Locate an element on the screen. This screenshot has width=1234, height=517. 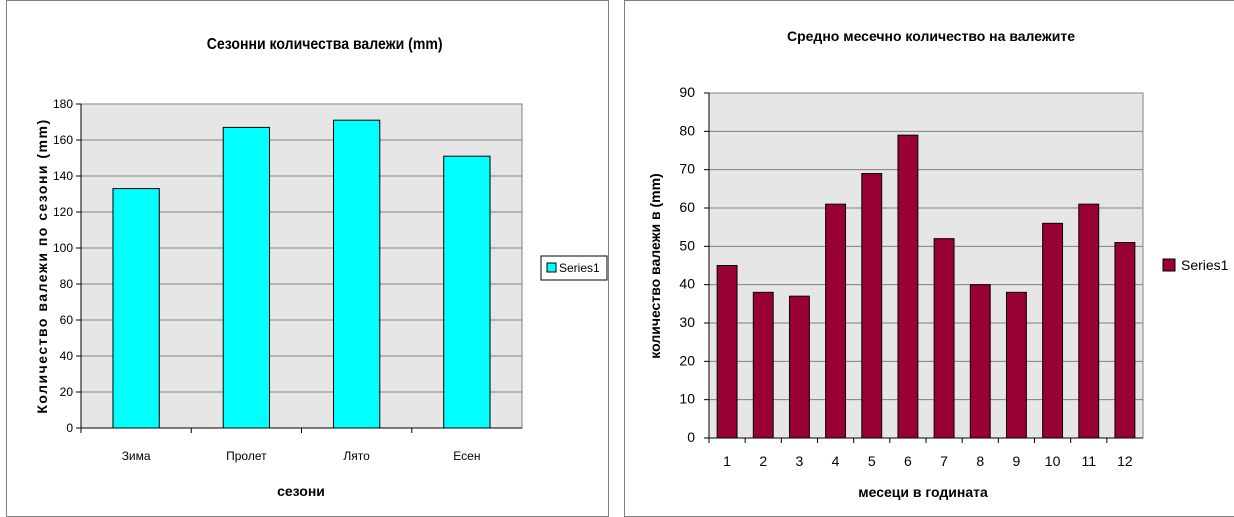
x-tick-label: Есен is located at coordinates (466, 456).